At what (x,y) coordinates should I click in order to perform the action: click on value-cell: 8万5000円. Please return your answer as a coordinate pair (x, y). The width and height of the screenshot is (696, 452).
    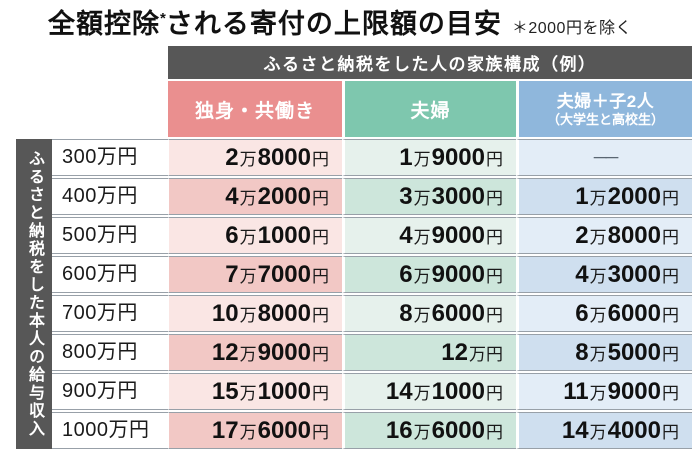
    Looking at the image, I should click on (604, 352).